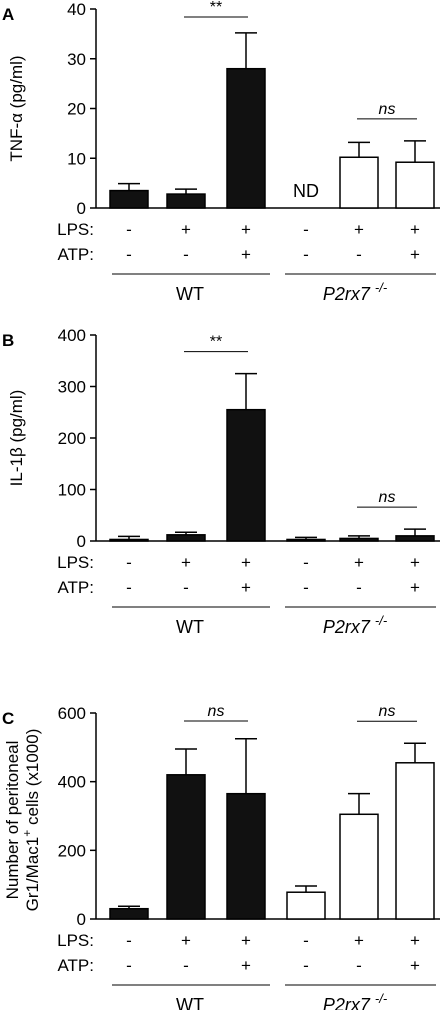  I want to click on y-axis-label-part: cells (x1000), so click(32, 779).